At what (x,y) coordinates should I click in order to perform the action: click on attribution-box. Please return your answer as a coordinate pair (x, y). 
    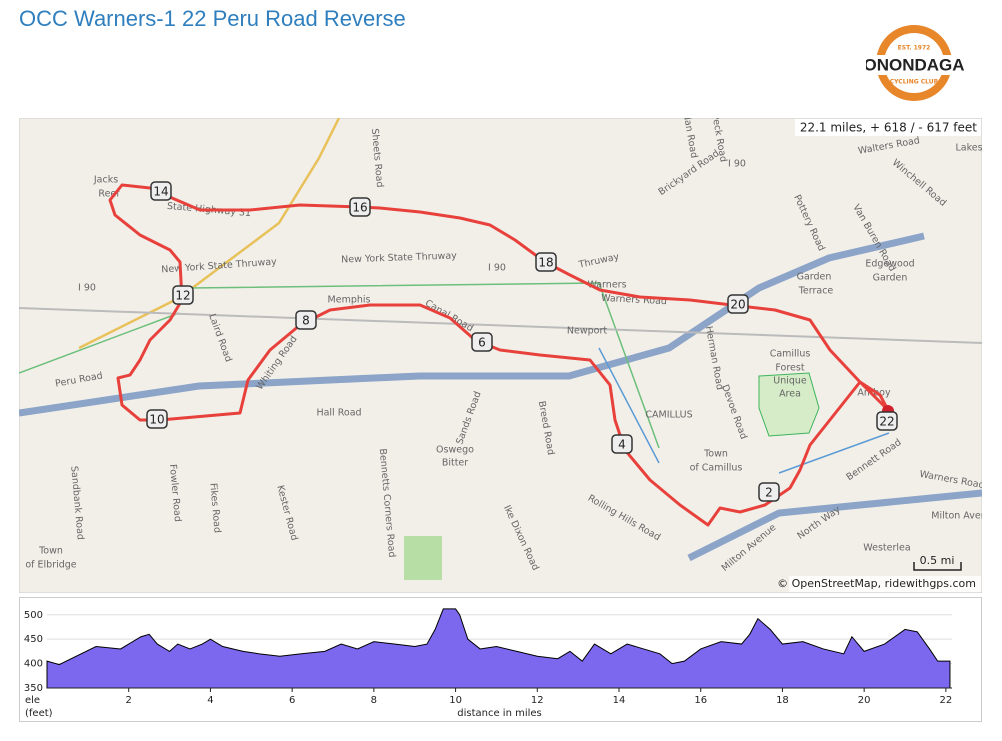
    Looking at the image, I should click on (885, 584).